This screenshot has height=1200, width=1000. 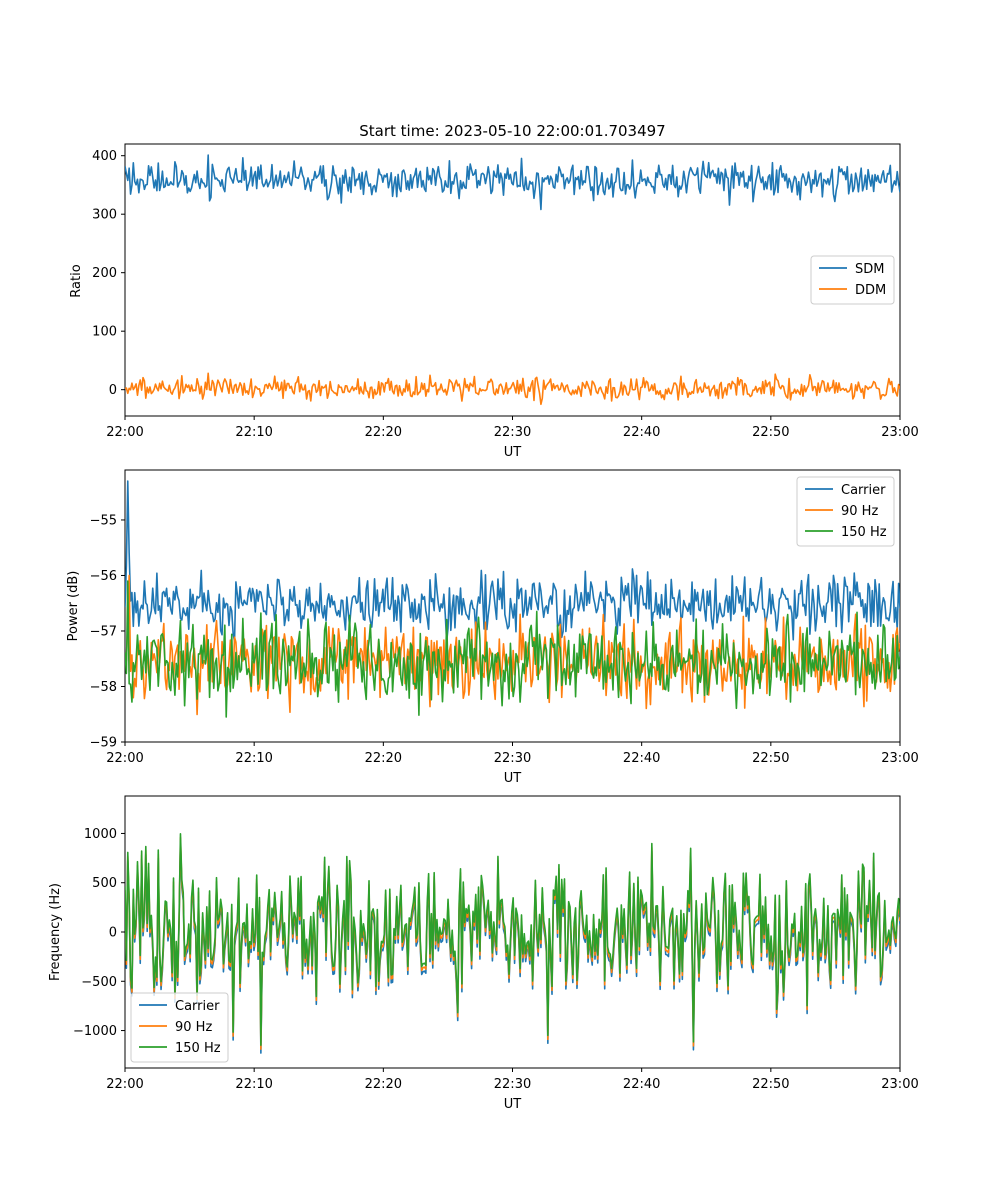 What do you see at coordinates (103, 687) in the screenshot?
I see `y-tick-label: −58` at bounding box center [103, 687].